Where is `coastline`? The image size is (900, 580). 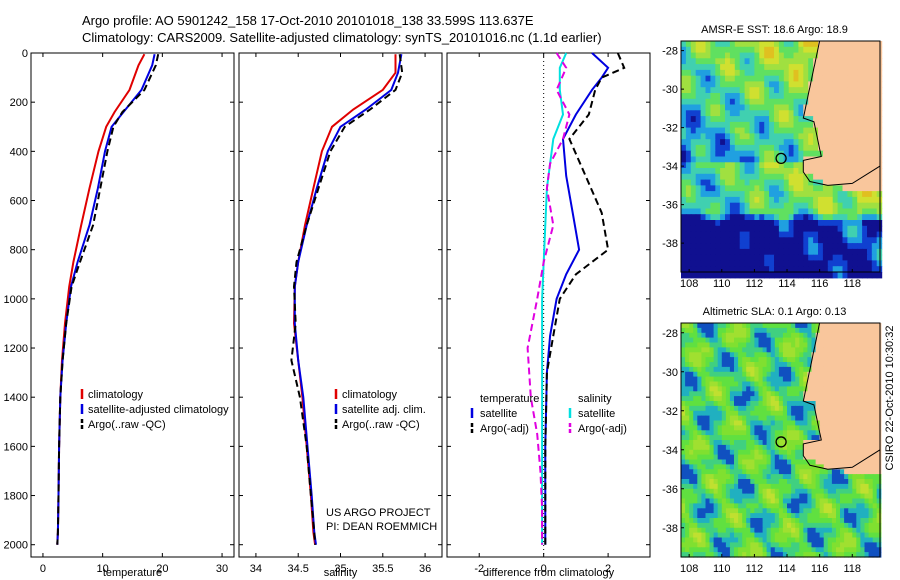 coastline is located at coordinates (841, 113).